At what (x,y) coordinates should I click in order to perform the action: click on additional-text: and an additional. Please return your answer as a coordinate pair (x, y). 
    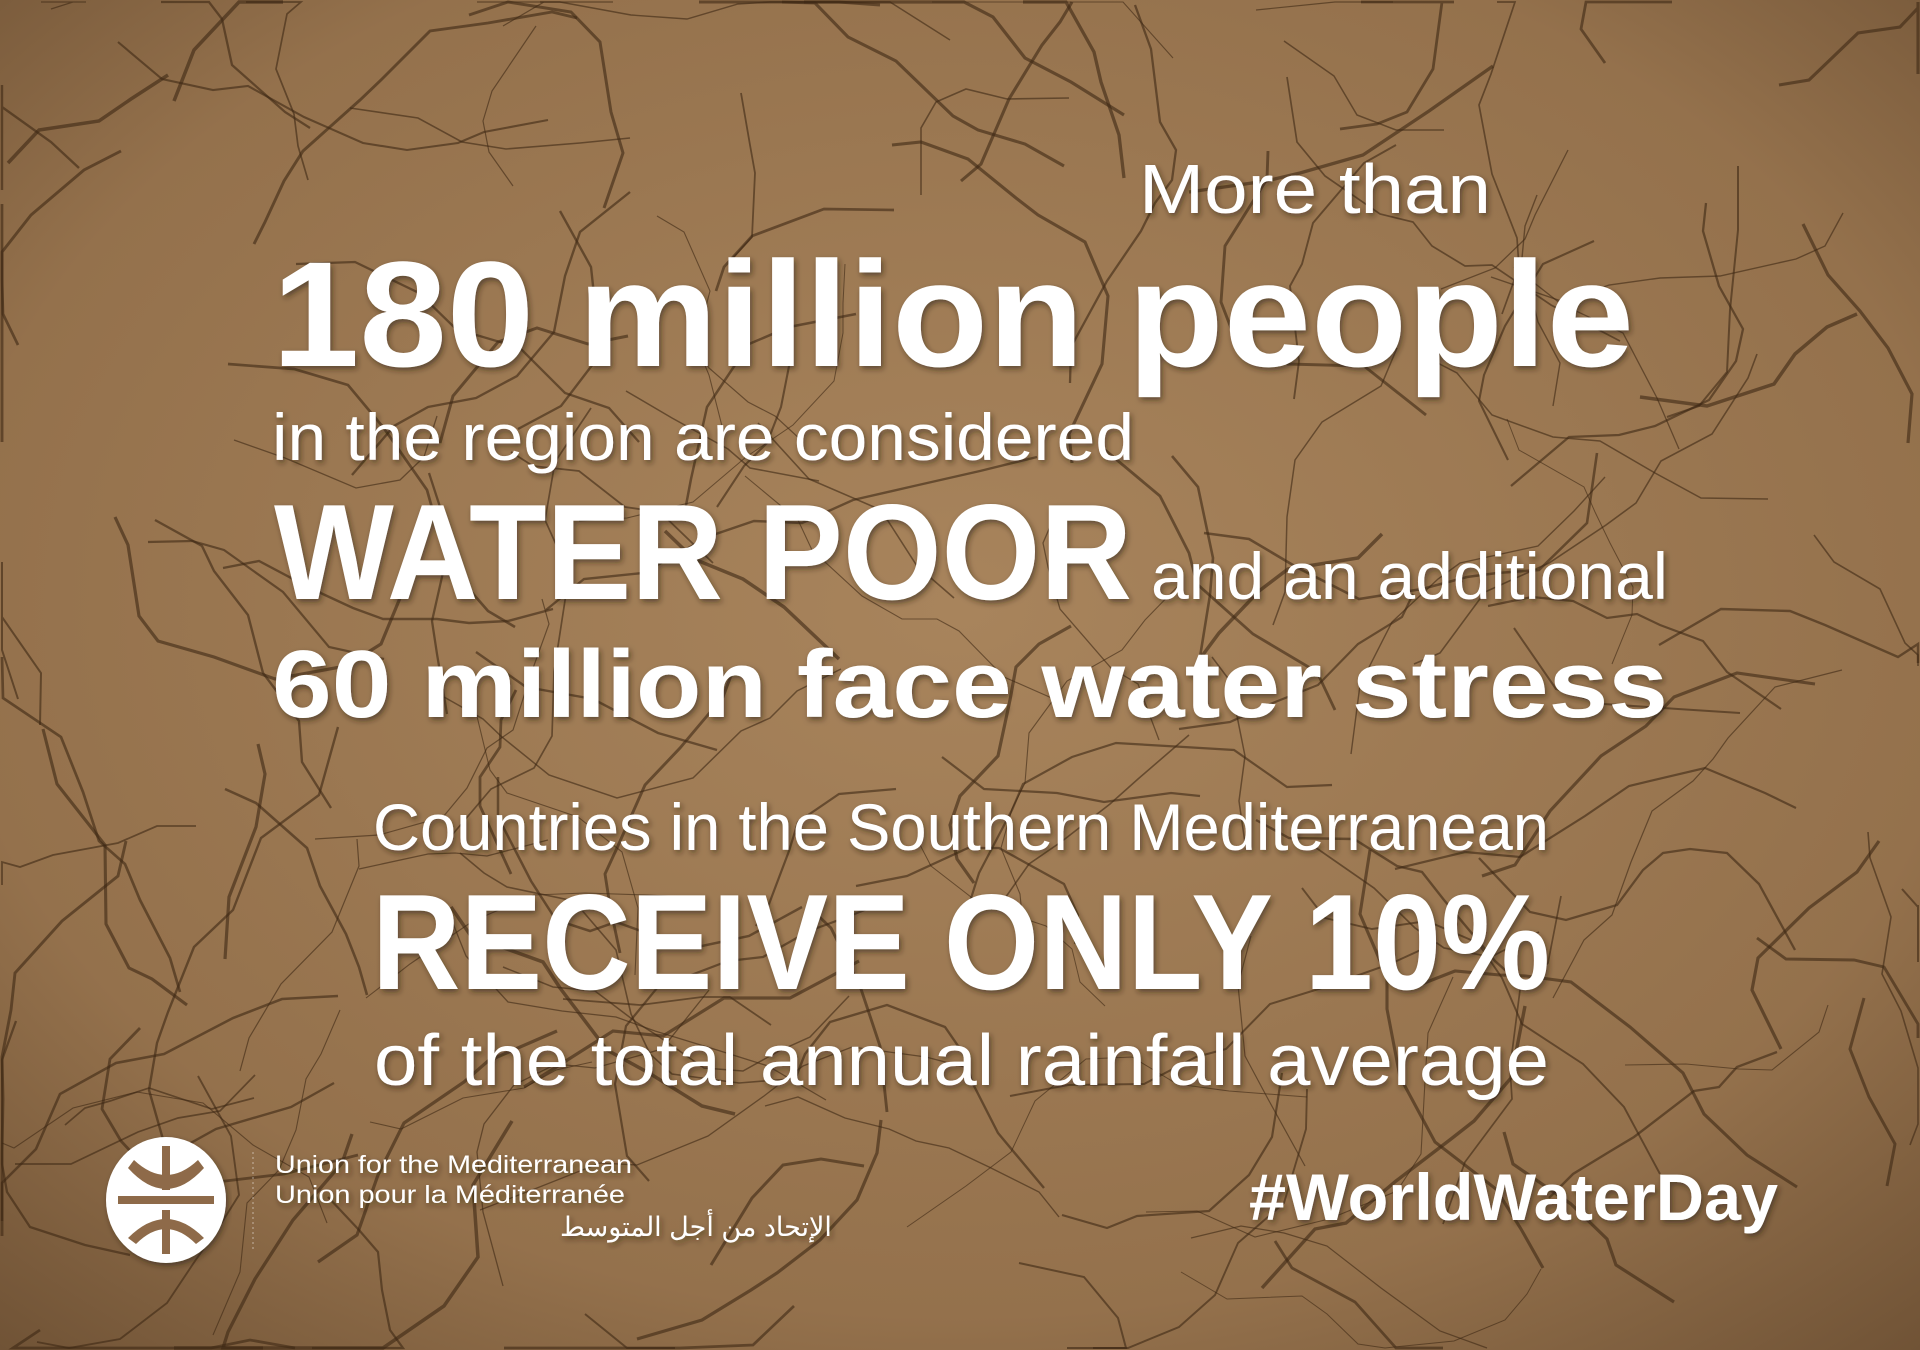
    Looking at the image, I should click on (1409, 576).